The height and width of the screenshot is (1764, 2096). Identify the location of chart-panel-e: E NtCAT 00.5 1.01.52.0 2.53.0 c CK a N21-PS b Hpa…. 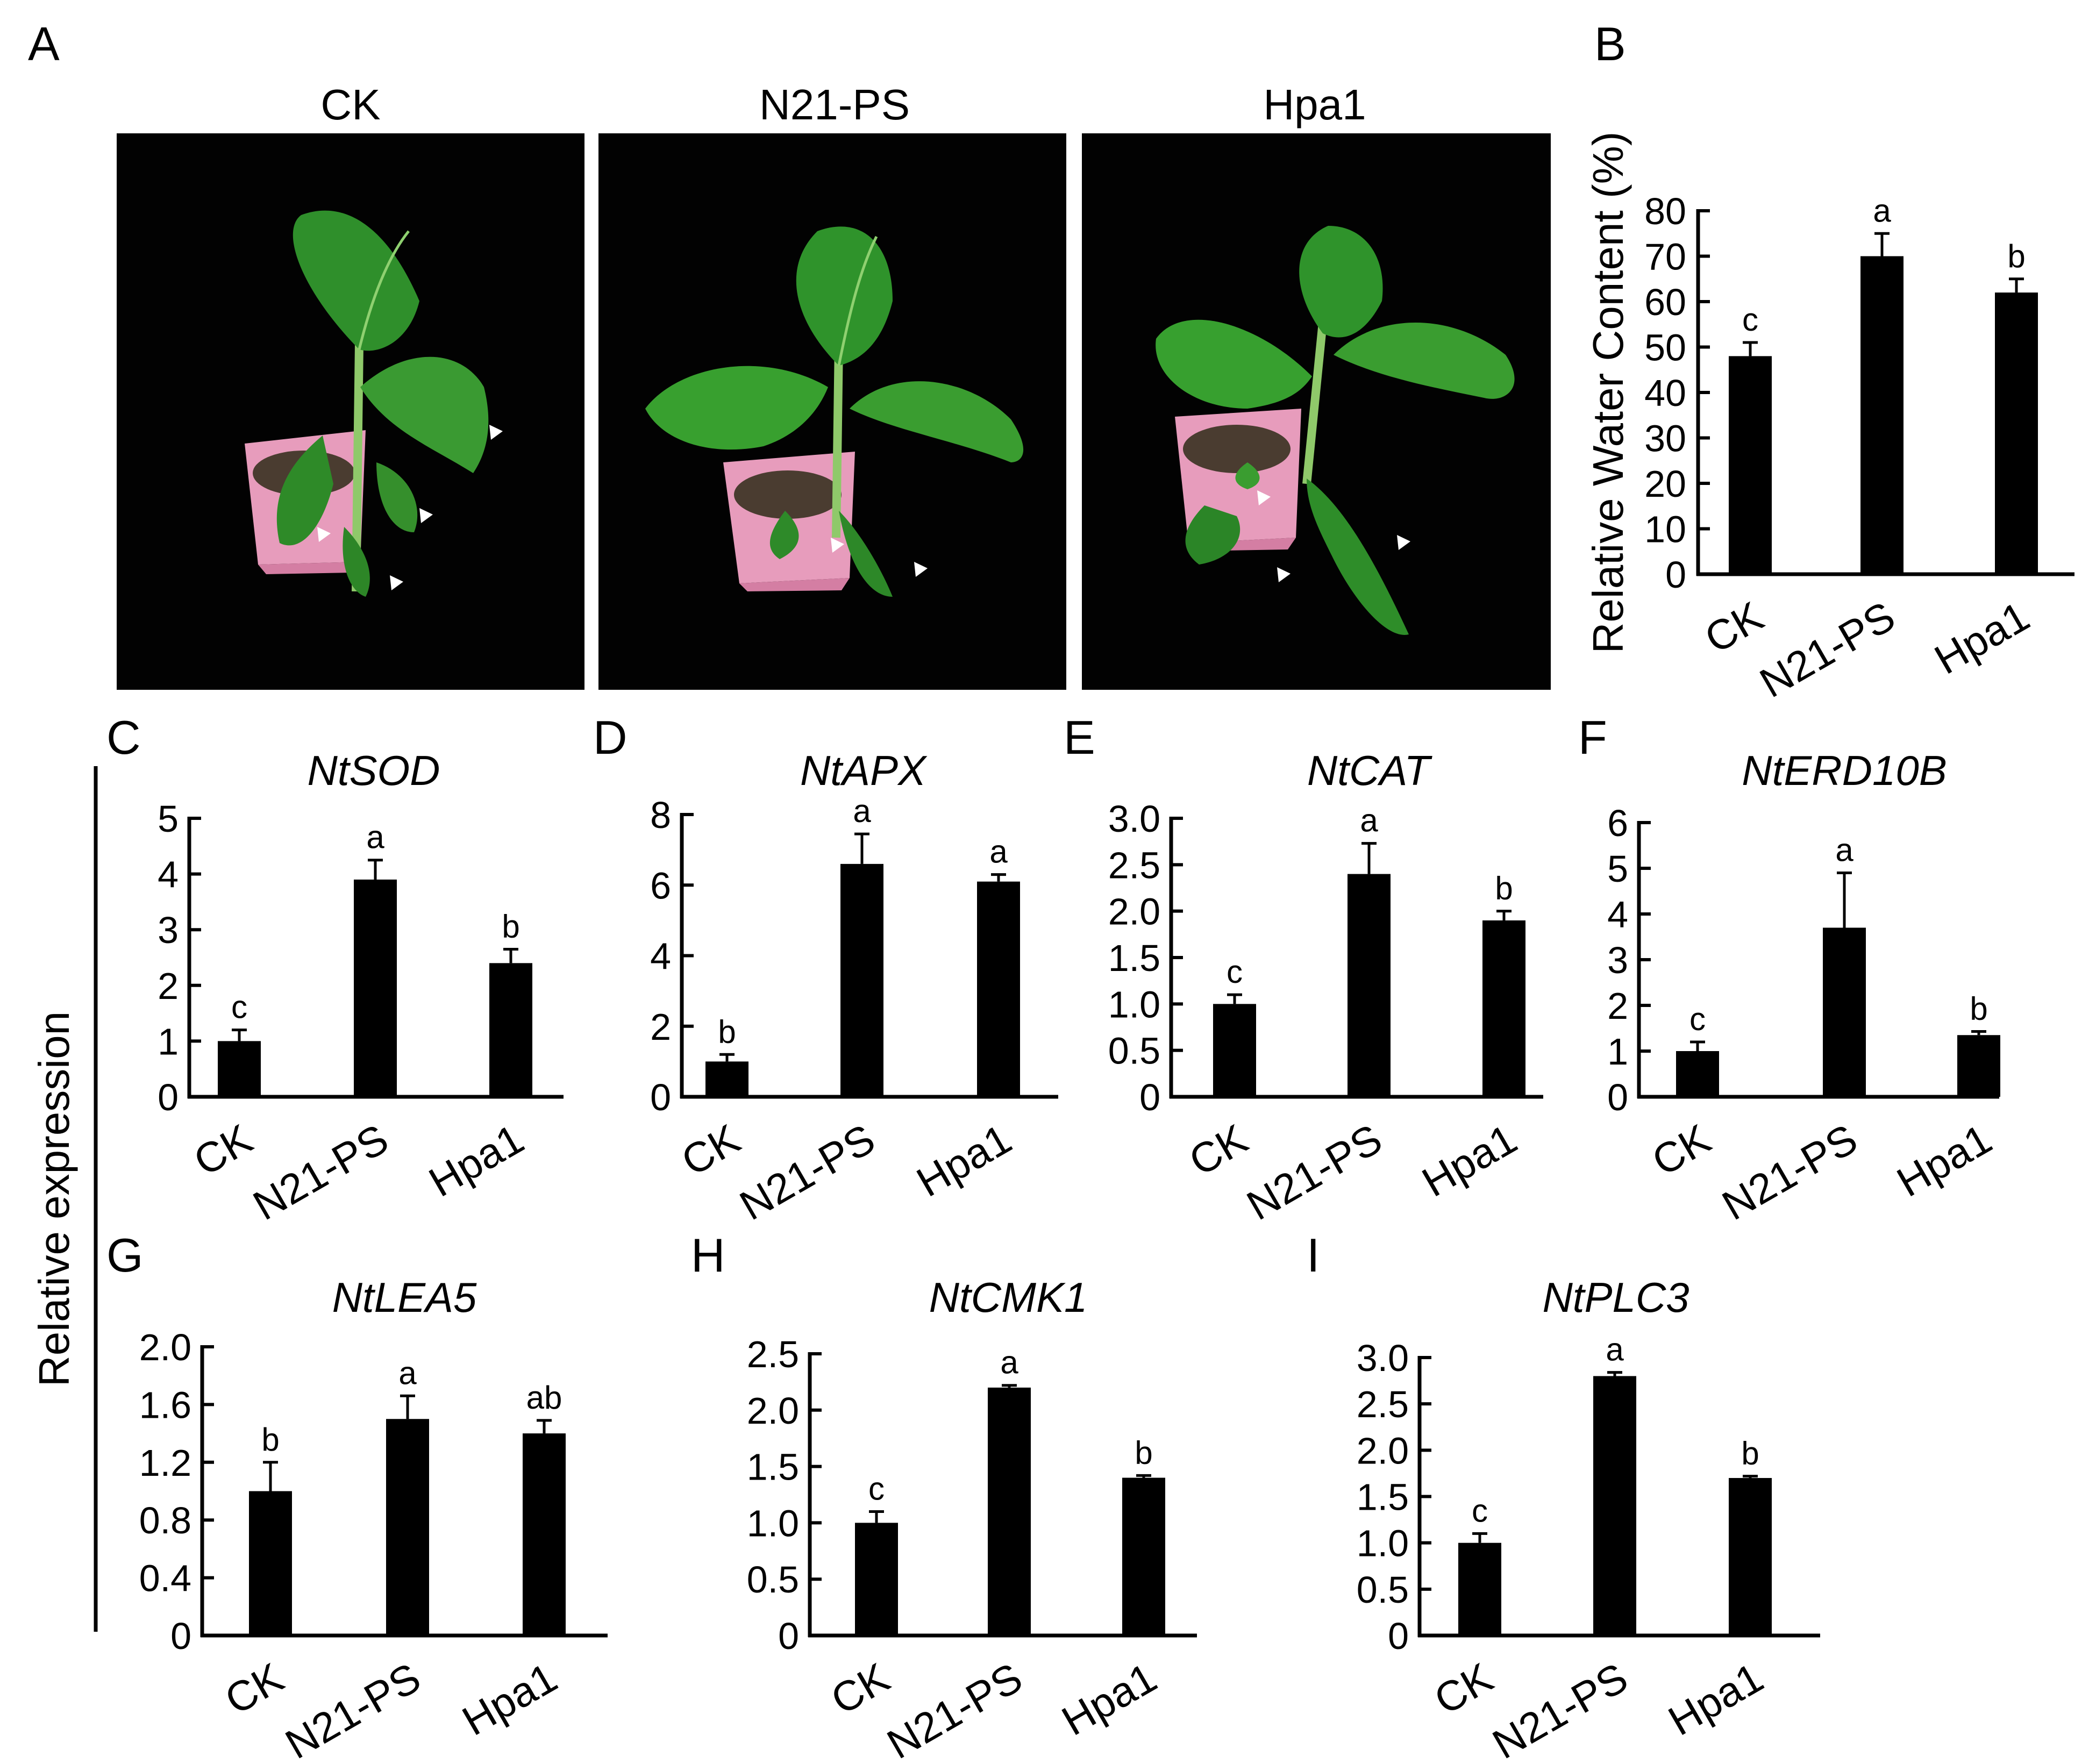
(1303, 970).